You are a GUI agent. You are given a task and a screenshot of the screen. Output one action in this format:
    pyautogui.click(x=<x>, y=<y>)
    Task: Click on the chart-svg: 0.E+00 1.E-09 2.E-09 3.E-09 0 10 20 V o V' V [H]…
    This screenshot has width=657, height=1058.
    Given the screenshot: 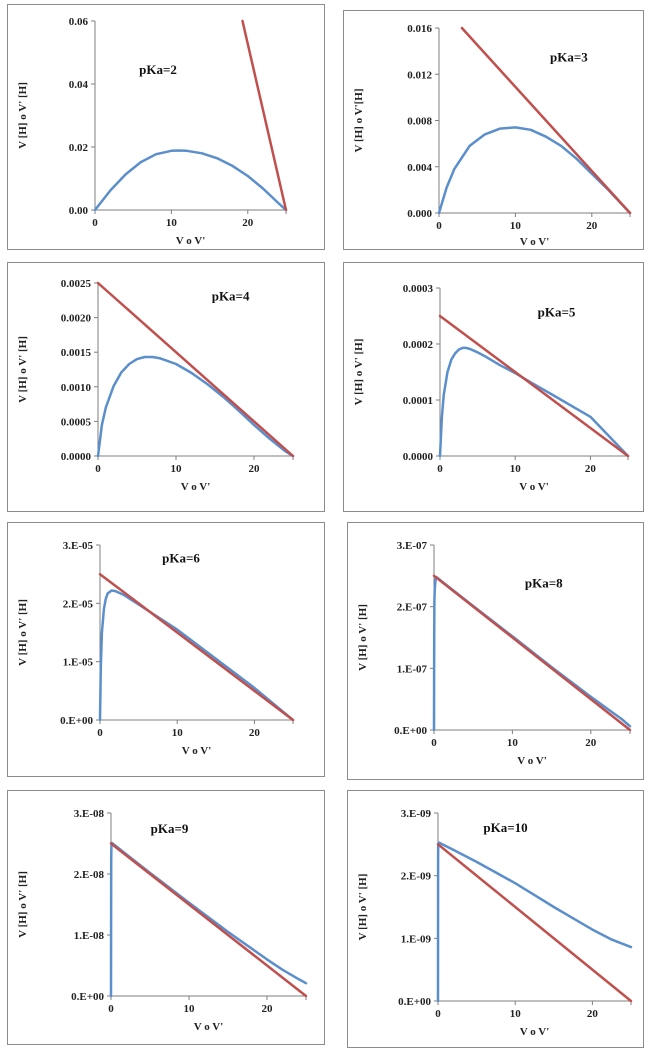 What is the action you would take?
    pyautogui.click(x=495, y=923)
    